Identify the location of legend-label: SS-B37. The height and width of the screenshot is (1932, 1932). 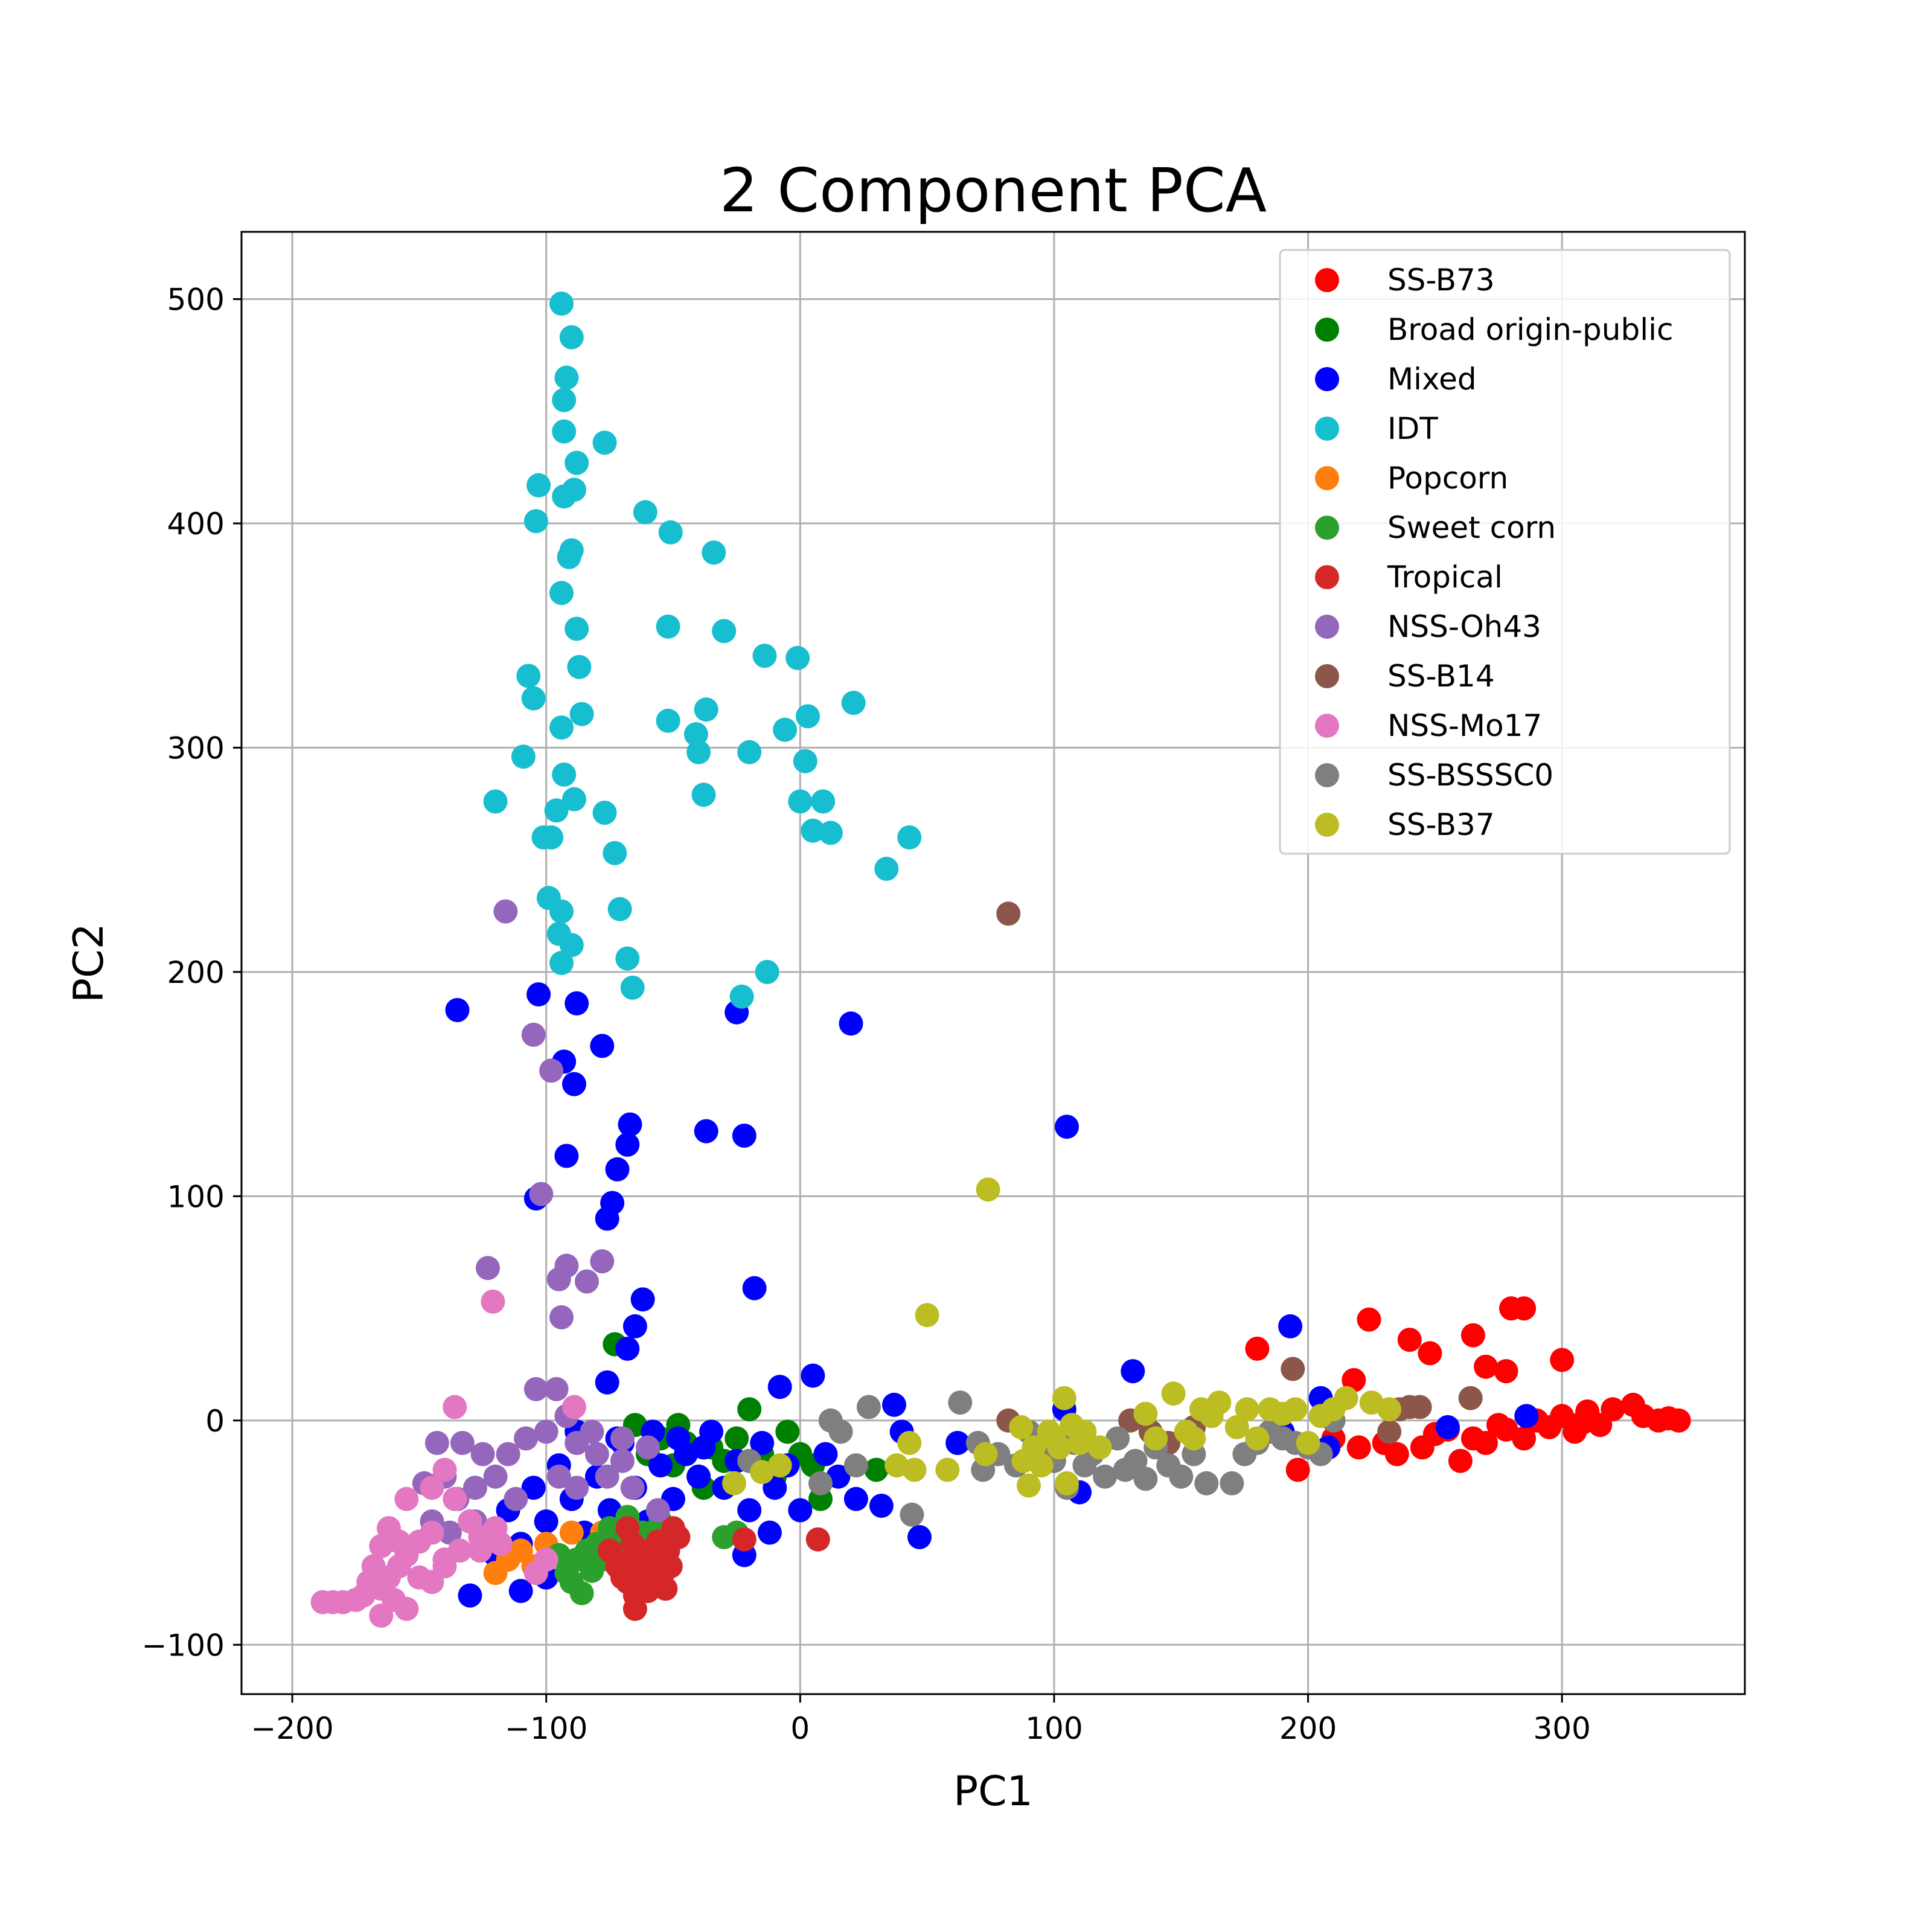
(1441, 824).